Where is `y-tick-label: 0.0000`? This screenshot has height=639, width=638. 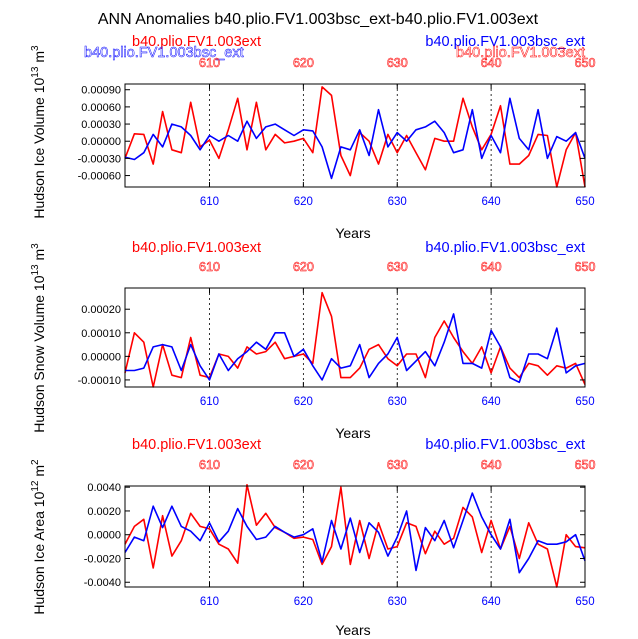
y-tick-label: 0.0000 is located at coordinates (104, 536).